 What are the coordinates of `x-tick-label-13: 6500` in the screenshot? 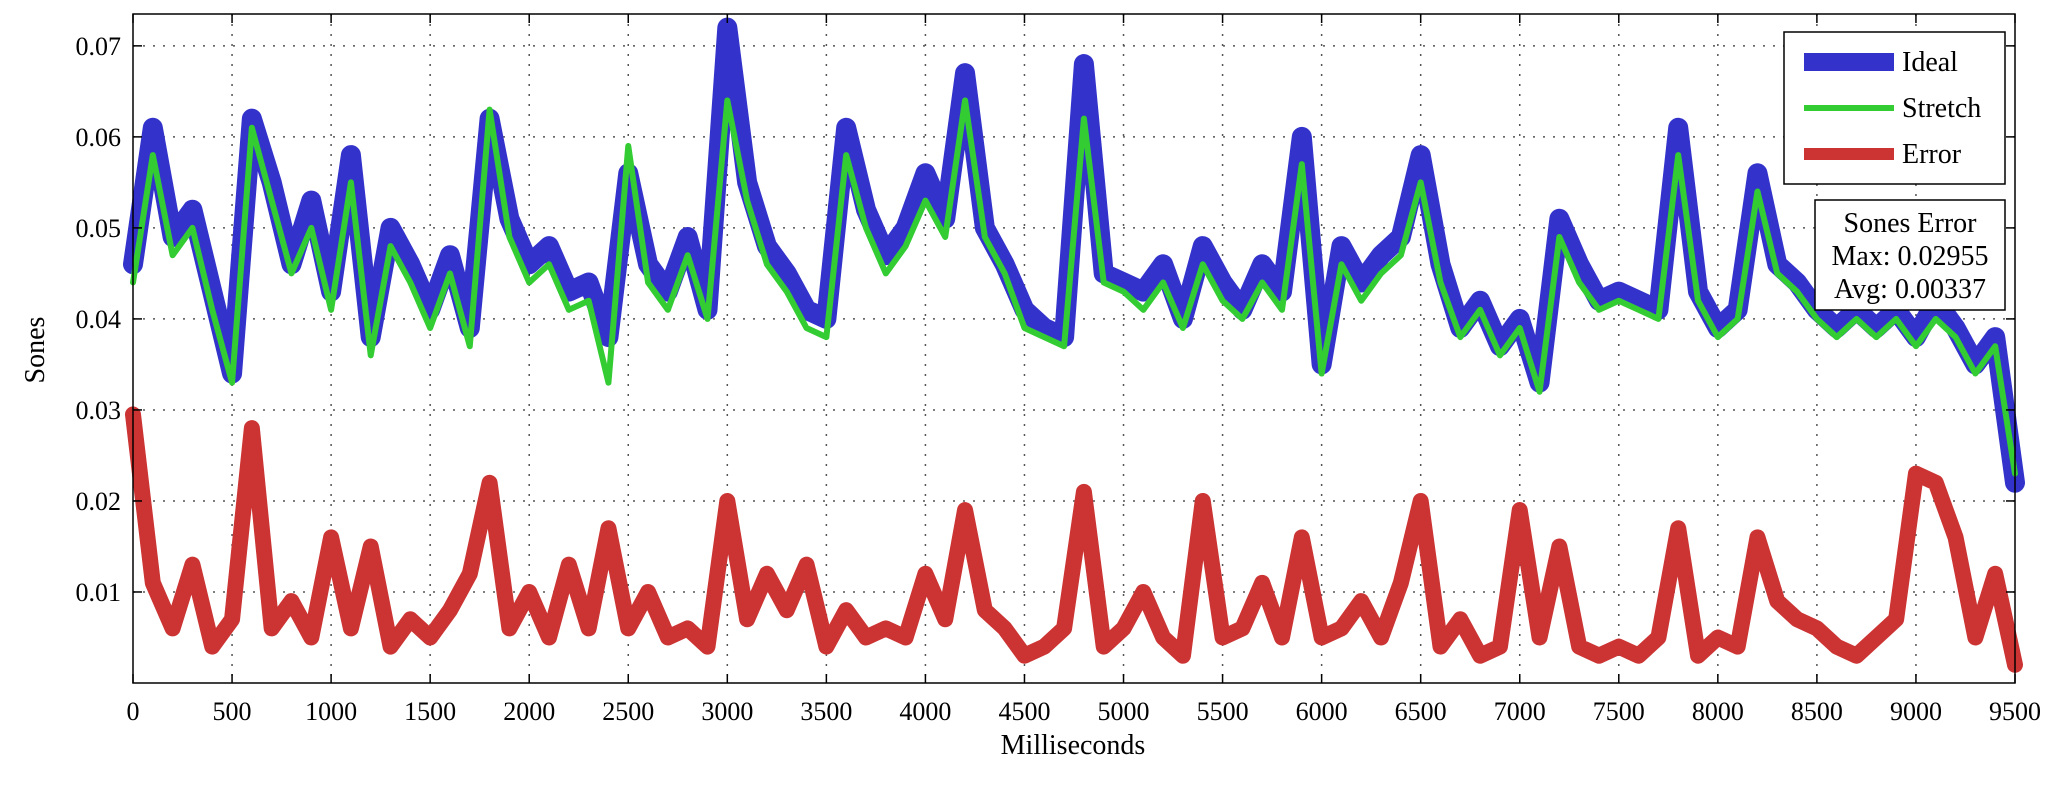 It's located at (1421, 711).